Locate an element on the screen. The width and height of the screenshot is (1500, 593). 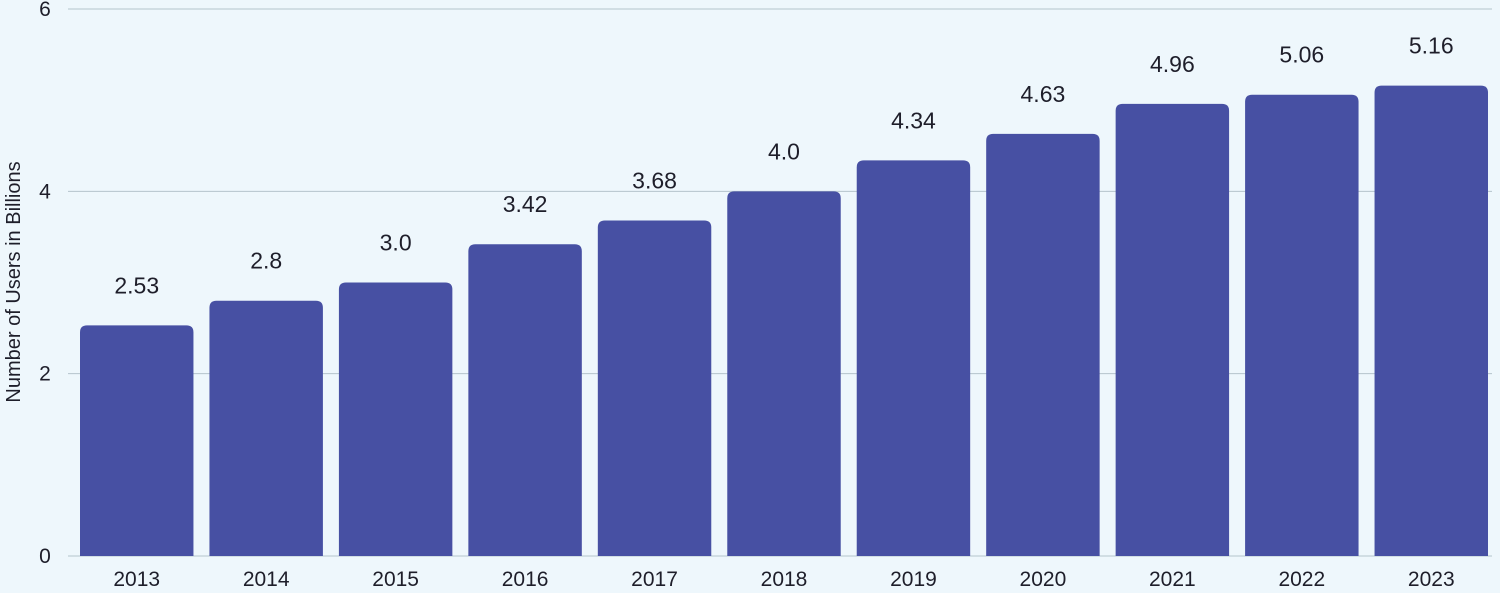
x-tick-label-2018: 2018 is located at coordinates (784, 579).